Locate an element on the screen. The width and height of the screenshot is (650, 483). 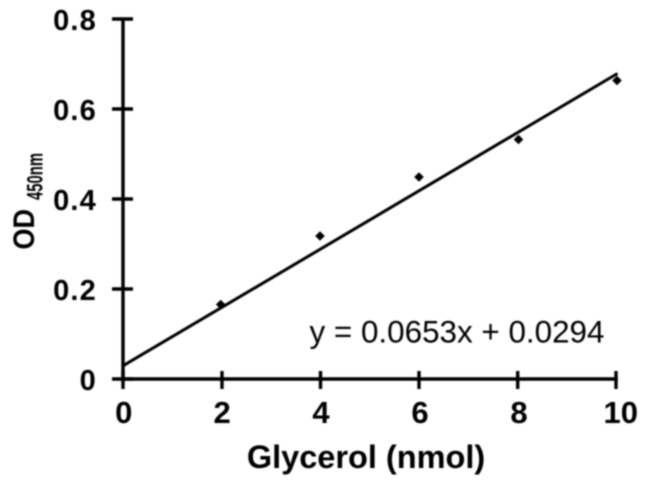
svg-text: 0.6 is located at coordinates (75, 111).